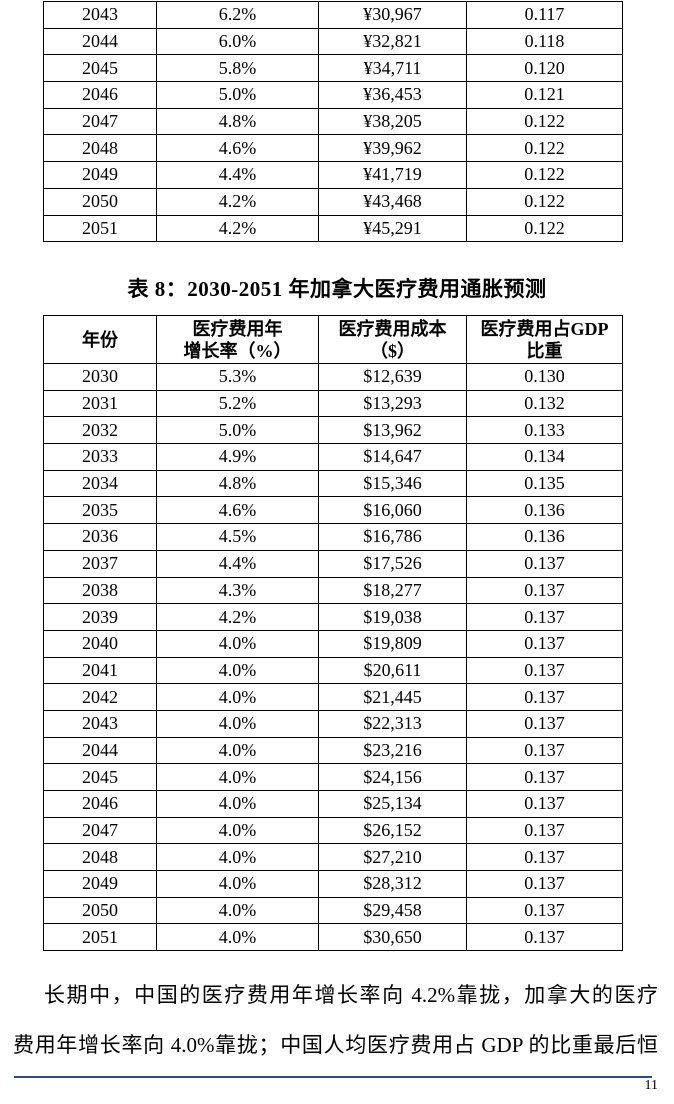 The width and height of the screenshot is (674, 1104). I want to click on table-cell: 6.2%, so click(237, 15).